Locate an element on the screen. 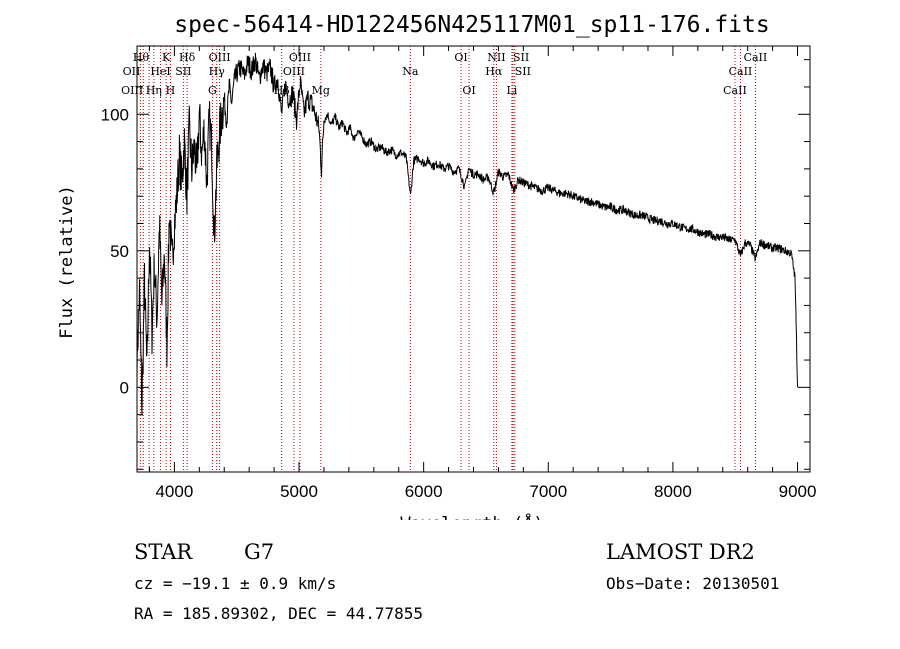 The height and width of the screenshot is (649, 900). object-class: STAR is located at coordinates (163, 552).